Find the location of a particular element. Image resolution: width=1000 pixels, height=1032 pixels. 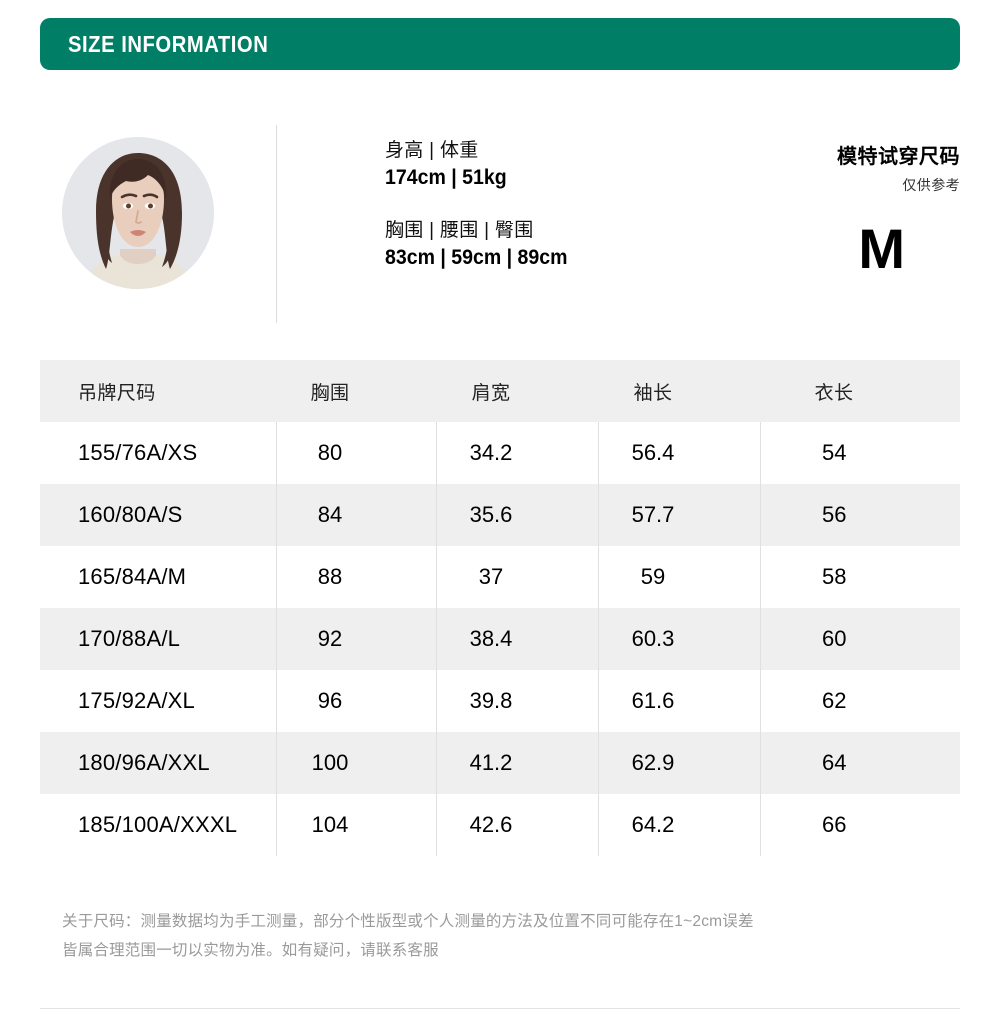

model-info-divider is located at coordinates (276, 224).